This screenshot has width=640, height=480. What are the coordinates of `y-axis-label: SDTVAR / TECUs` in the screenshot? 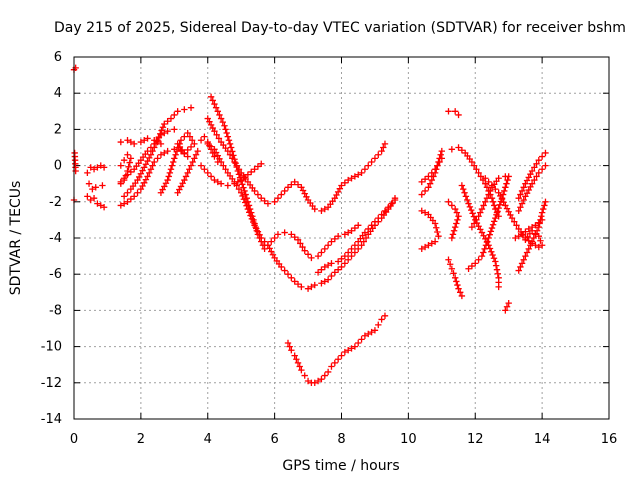 It's located at (16, 238).